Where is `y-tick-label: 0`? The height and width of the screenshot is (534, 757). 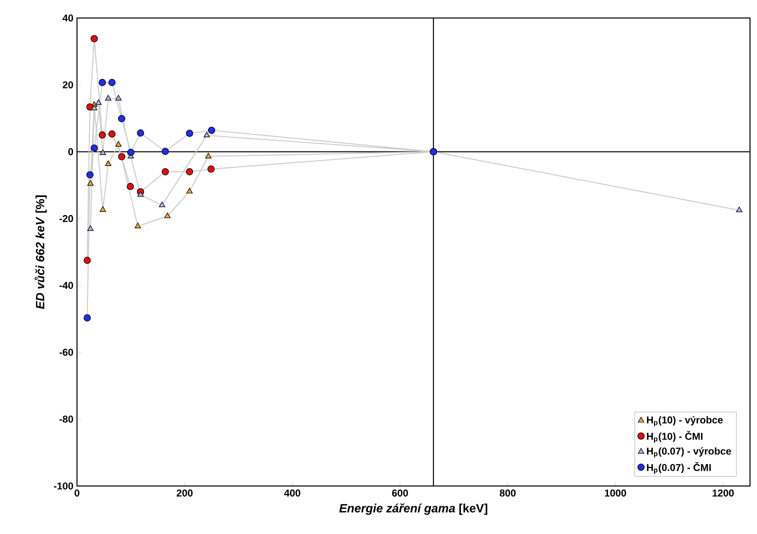 y-tick-label: 0 is located at coordinates (71, 152).